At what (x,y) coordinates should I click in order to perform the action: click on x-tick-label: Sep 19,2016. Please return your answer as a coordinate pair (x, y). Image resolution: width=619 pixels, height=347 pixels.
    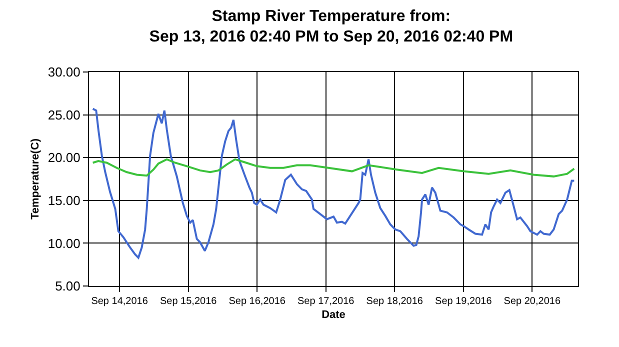
    Looking at the image, I should click on (463, 301).